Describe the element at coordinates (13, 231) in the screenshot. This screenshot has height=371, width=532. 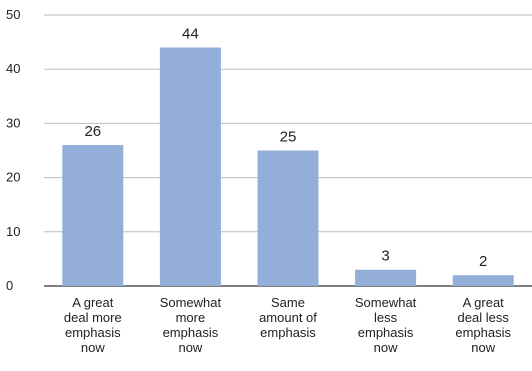
I see `y-tick-label: 10` at that location.